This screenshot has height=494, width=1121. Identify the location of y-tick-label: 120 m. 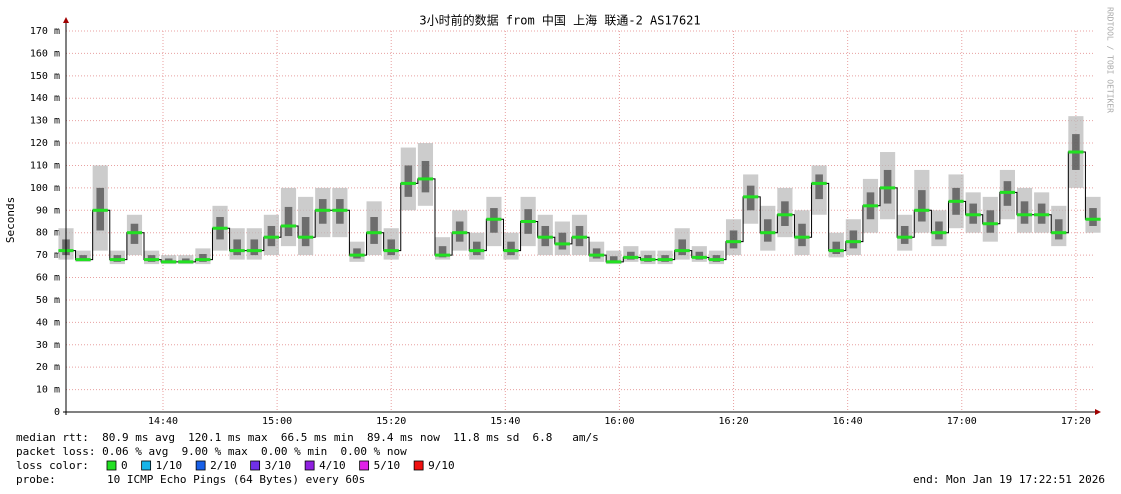
(45, 143).